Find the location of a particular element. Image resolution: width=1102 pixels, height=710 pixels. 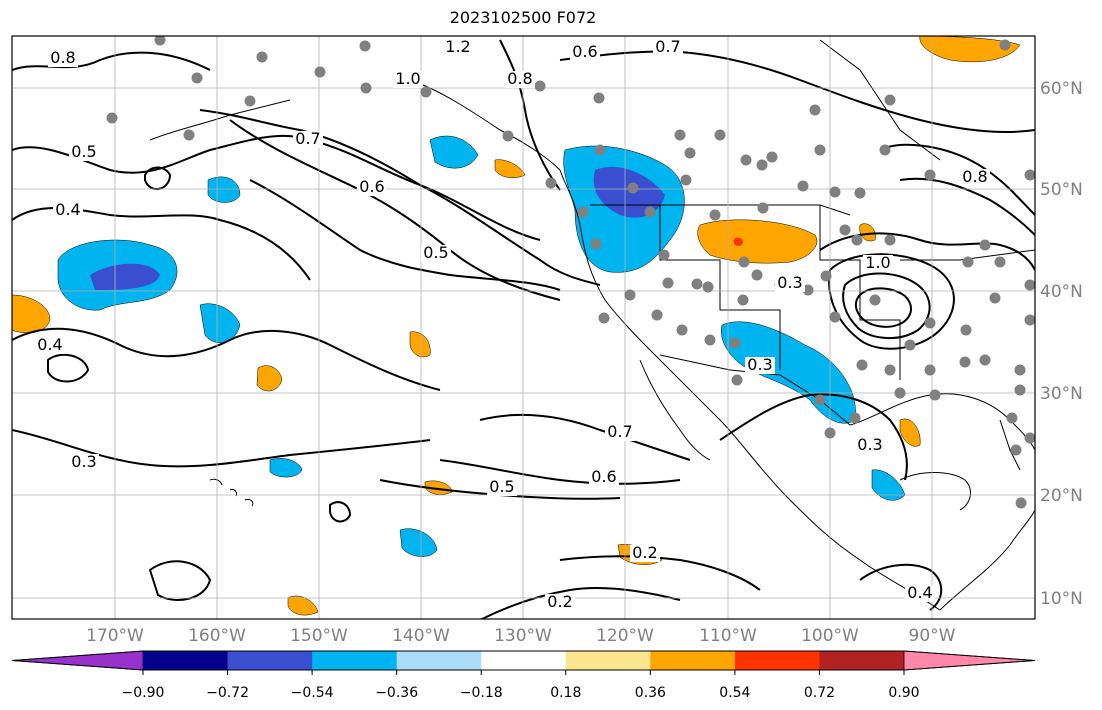

alaska-panhandle-coast is located at coordinates (485, 125).